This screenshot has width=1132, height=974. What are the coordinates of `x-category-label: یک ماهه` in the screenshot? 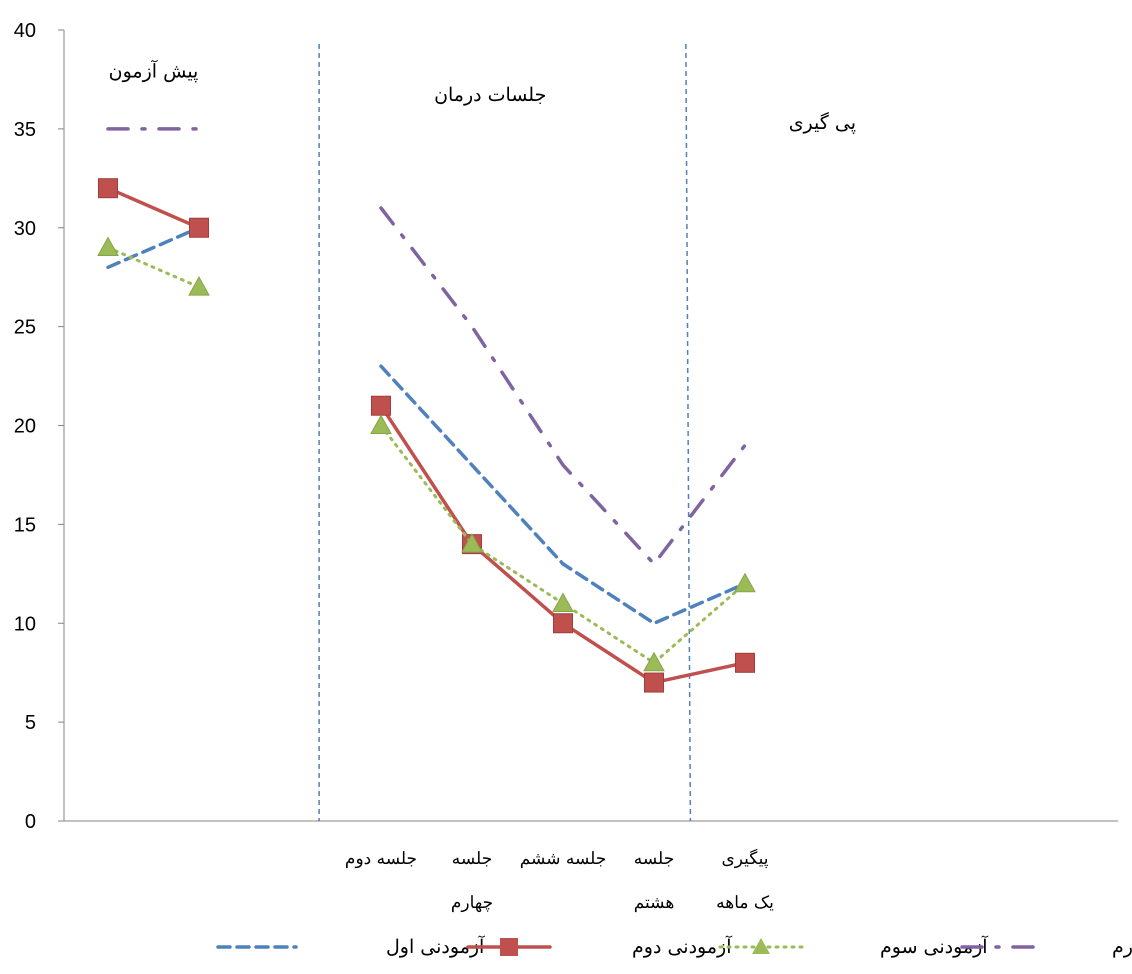 It's located at (745, 903).